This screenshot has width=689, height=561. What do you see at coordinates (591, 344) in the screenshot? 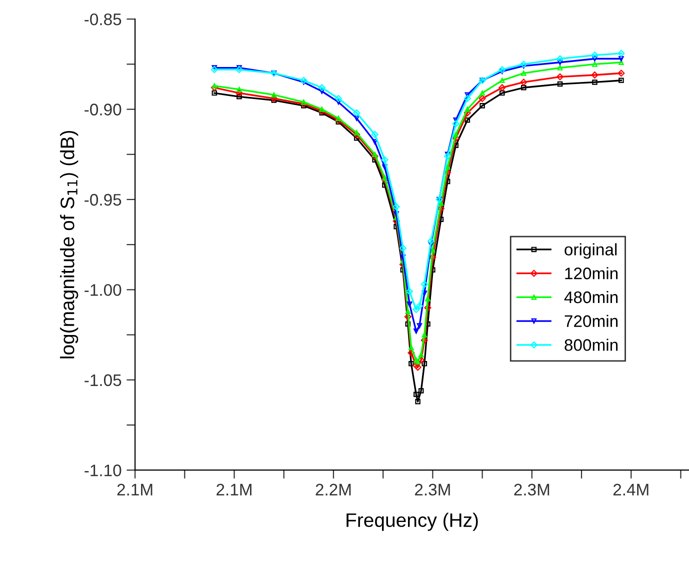
I see `legend-label: 800min` at bounding box center [591, 344].